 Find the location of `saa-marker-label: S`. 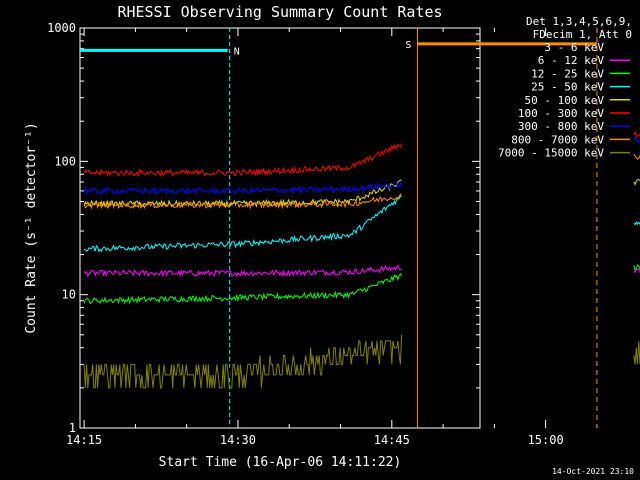

saa-marker-label: S is located at coordinates (408, 45).